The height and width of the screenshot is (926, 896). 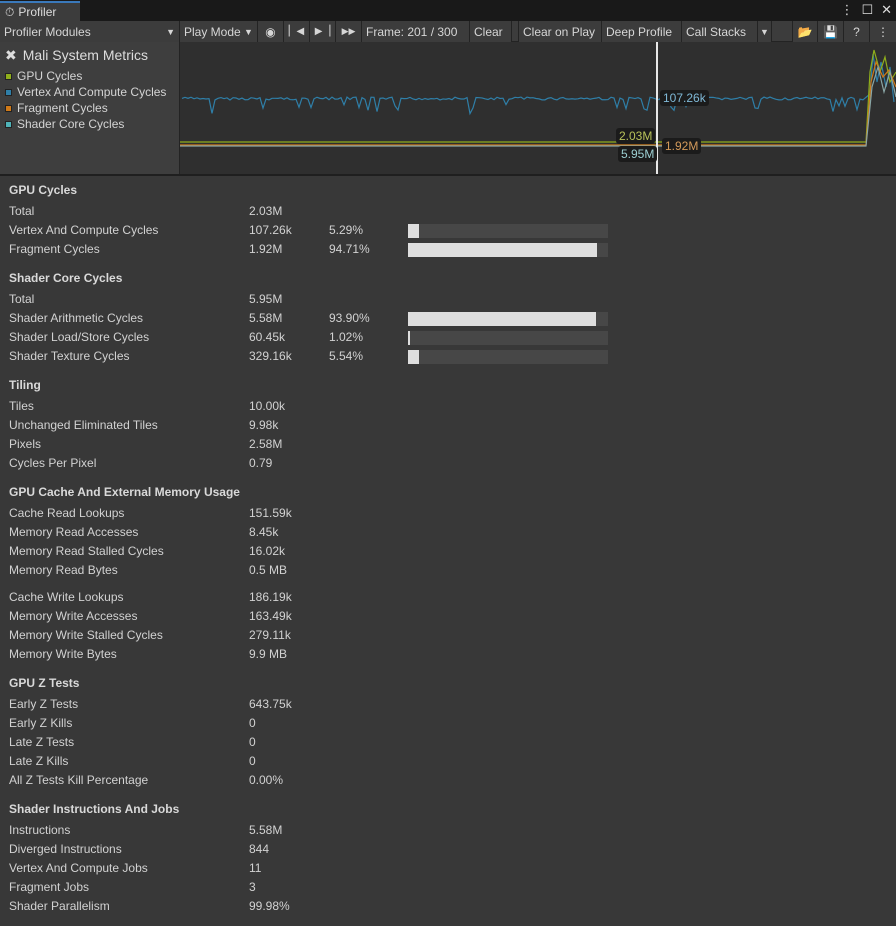 What do you see at coordinates (89, 92) in the screenshot?
I see `legend-item: Vertex And Compute Cycles` at bounding box center [89, 92].